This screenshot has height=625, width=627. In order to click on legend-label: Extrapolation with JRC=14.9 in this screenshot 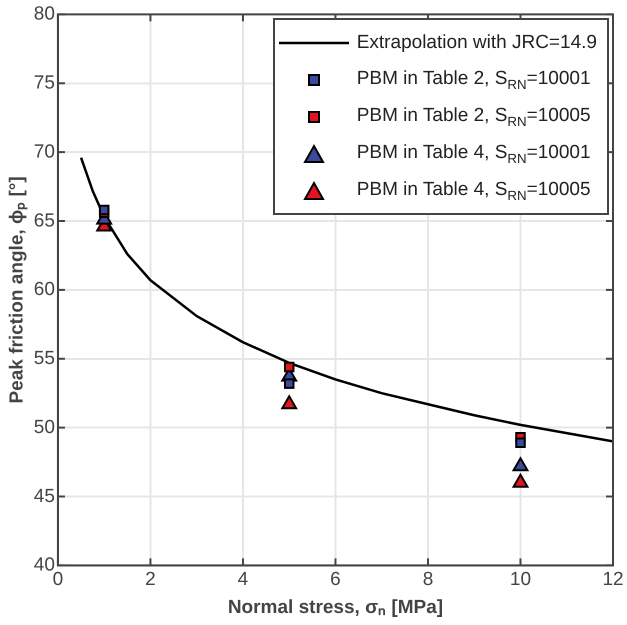, I will do `click(476, 43)`.